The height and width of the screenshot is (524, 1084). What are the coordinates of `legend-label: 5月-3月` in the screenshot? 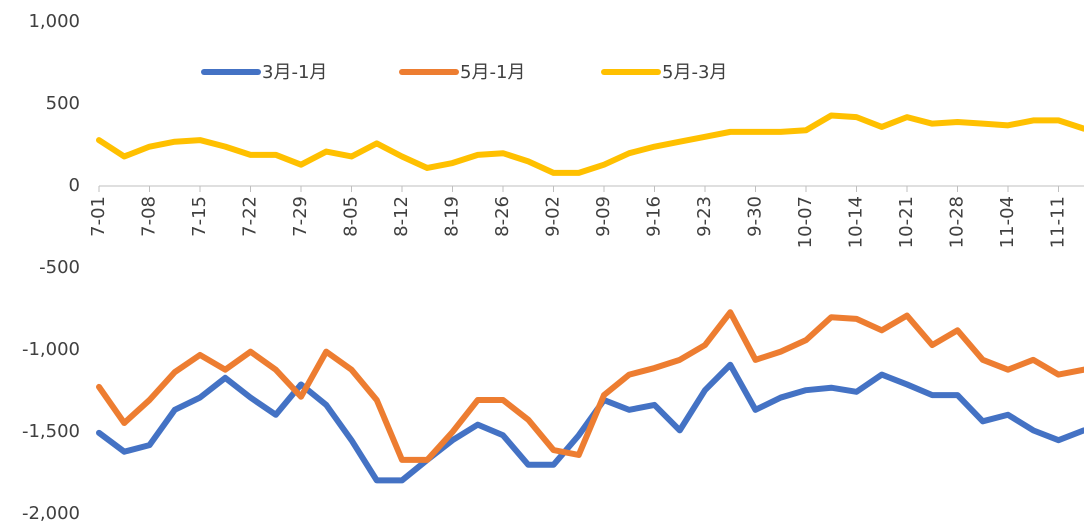 It's located at (694, 72).